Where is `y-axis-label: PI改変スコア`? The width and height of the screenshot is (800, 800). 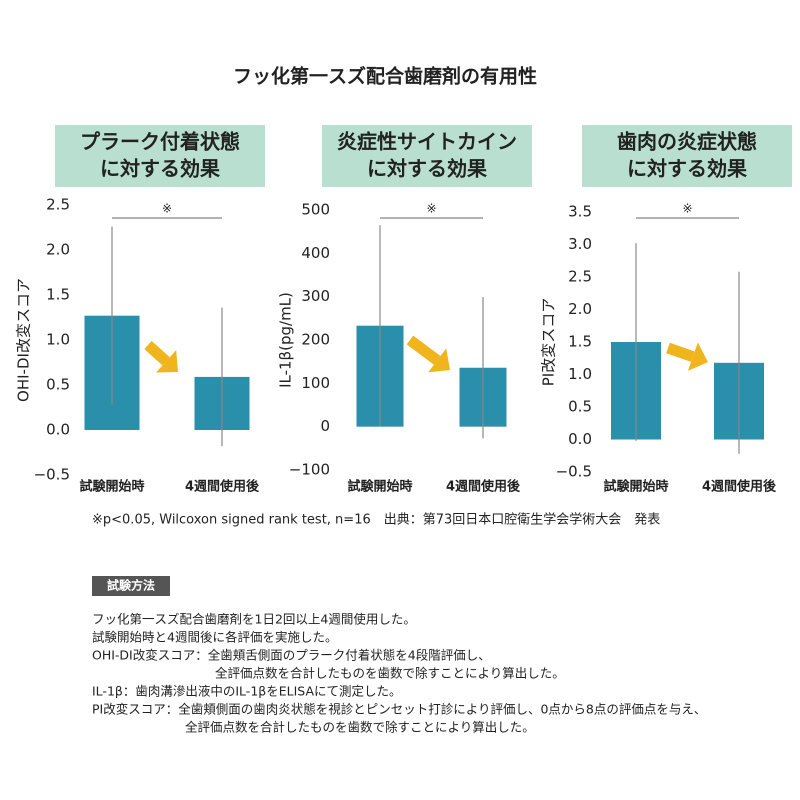
y-axis-label: PI改変スコア is located at coordinates (549, 342).